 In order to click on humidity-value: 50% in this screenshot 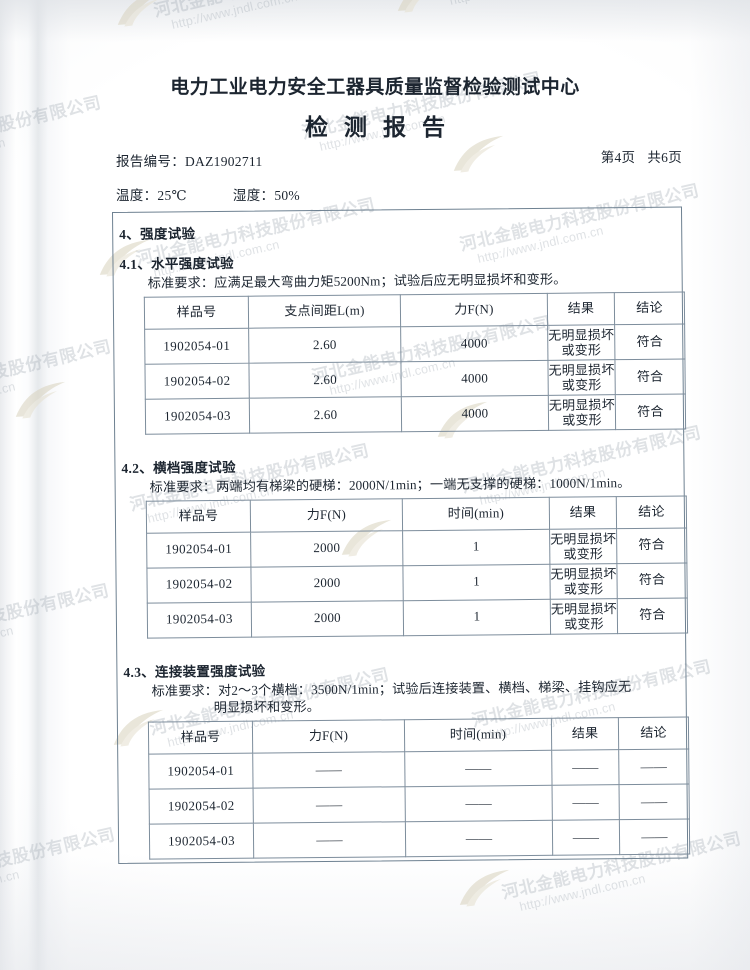, I will do `click(287, 195)`.